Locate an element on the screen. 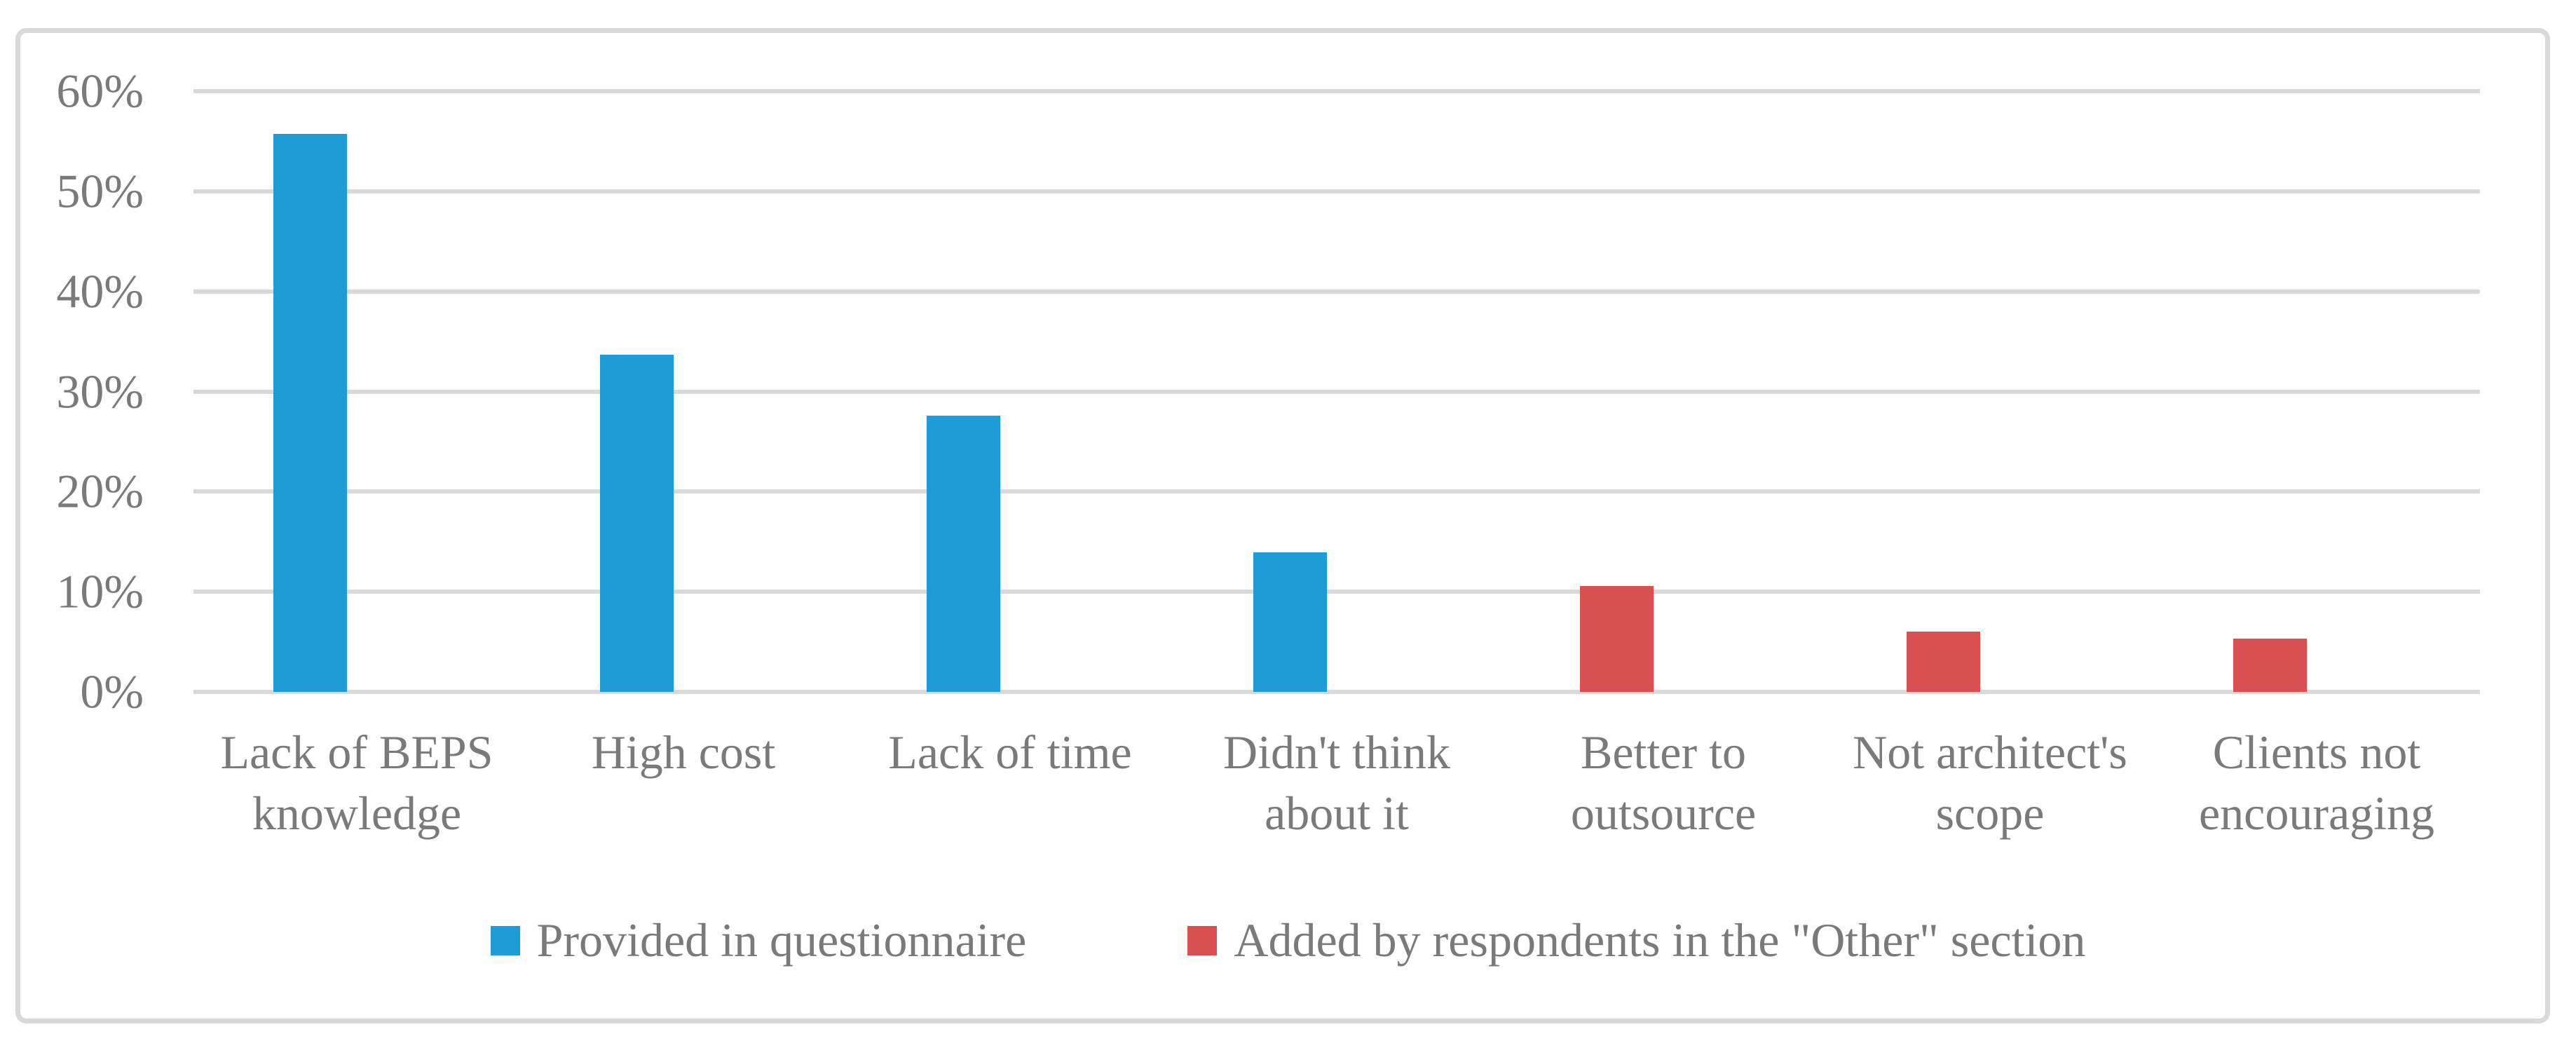 This screenshot has width=2576, height=1062. legend-swatch-added-other-red is located at coordinates (1202, 940).